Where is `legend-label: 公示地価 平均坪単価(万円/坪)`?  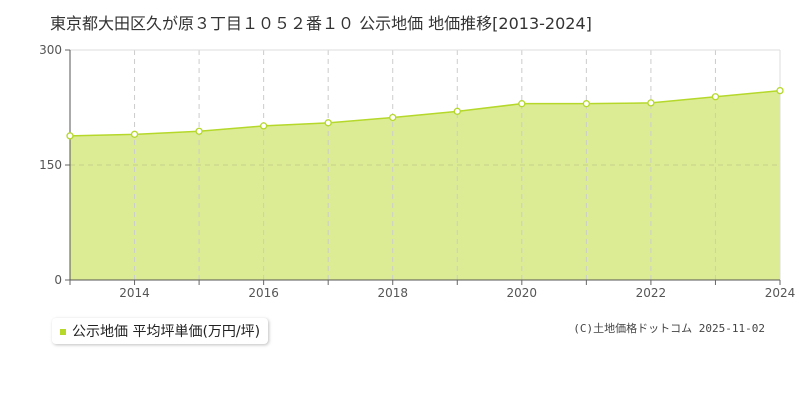 legend-label: 公示地価 平均坪単価(万円/坪) is located at coordinates (166, 332).